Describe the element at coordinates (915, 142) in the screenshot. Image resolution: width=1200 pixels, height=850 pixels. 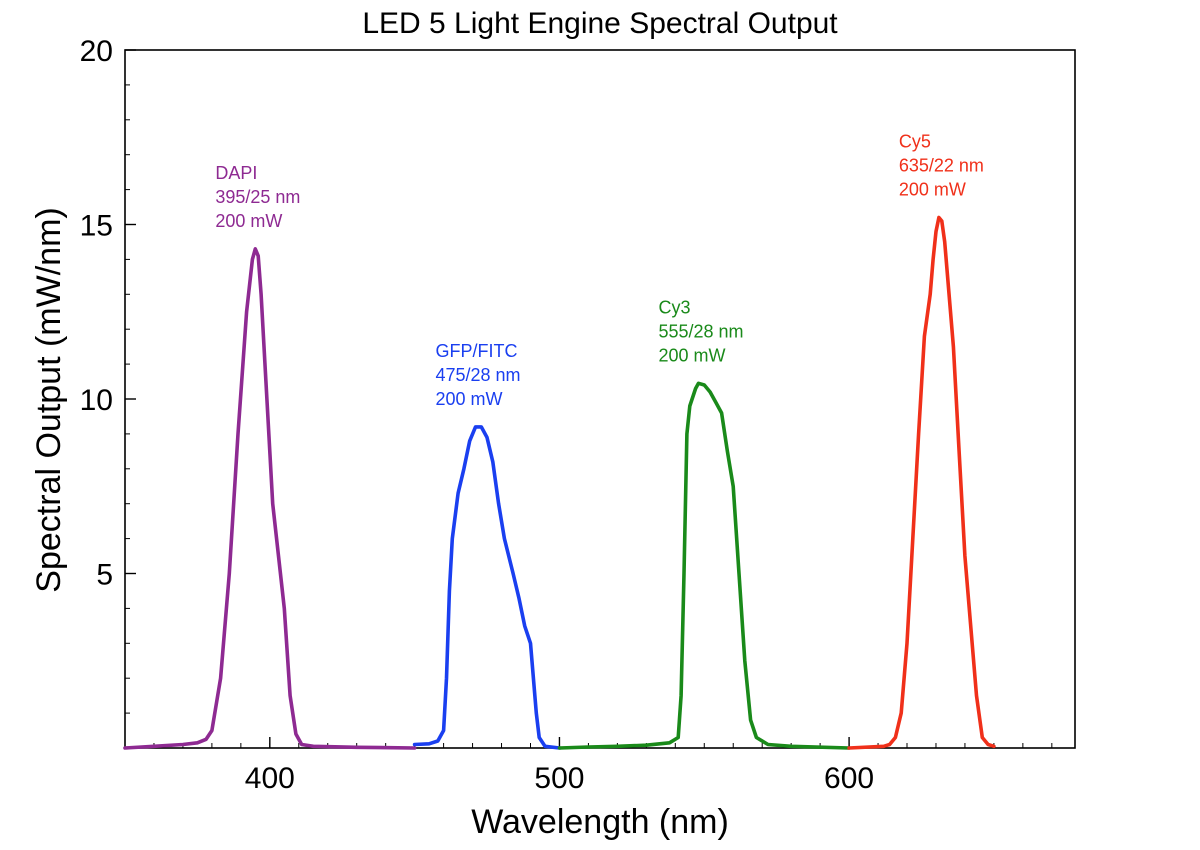
I see `annotation-line: Cy5` at that location.